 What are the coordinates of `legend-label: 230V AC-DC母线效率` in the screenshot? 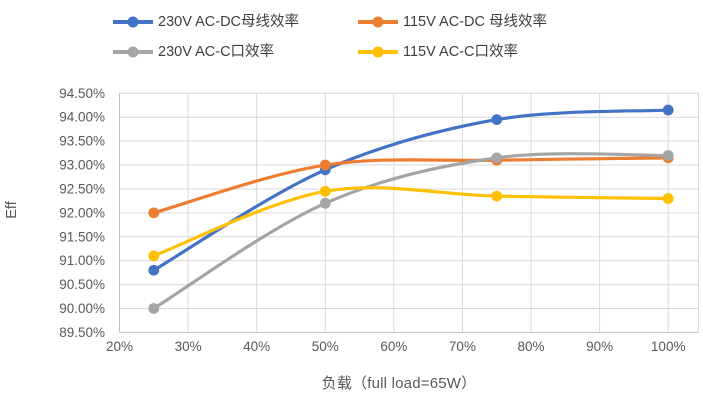 It's located at (229, 22).